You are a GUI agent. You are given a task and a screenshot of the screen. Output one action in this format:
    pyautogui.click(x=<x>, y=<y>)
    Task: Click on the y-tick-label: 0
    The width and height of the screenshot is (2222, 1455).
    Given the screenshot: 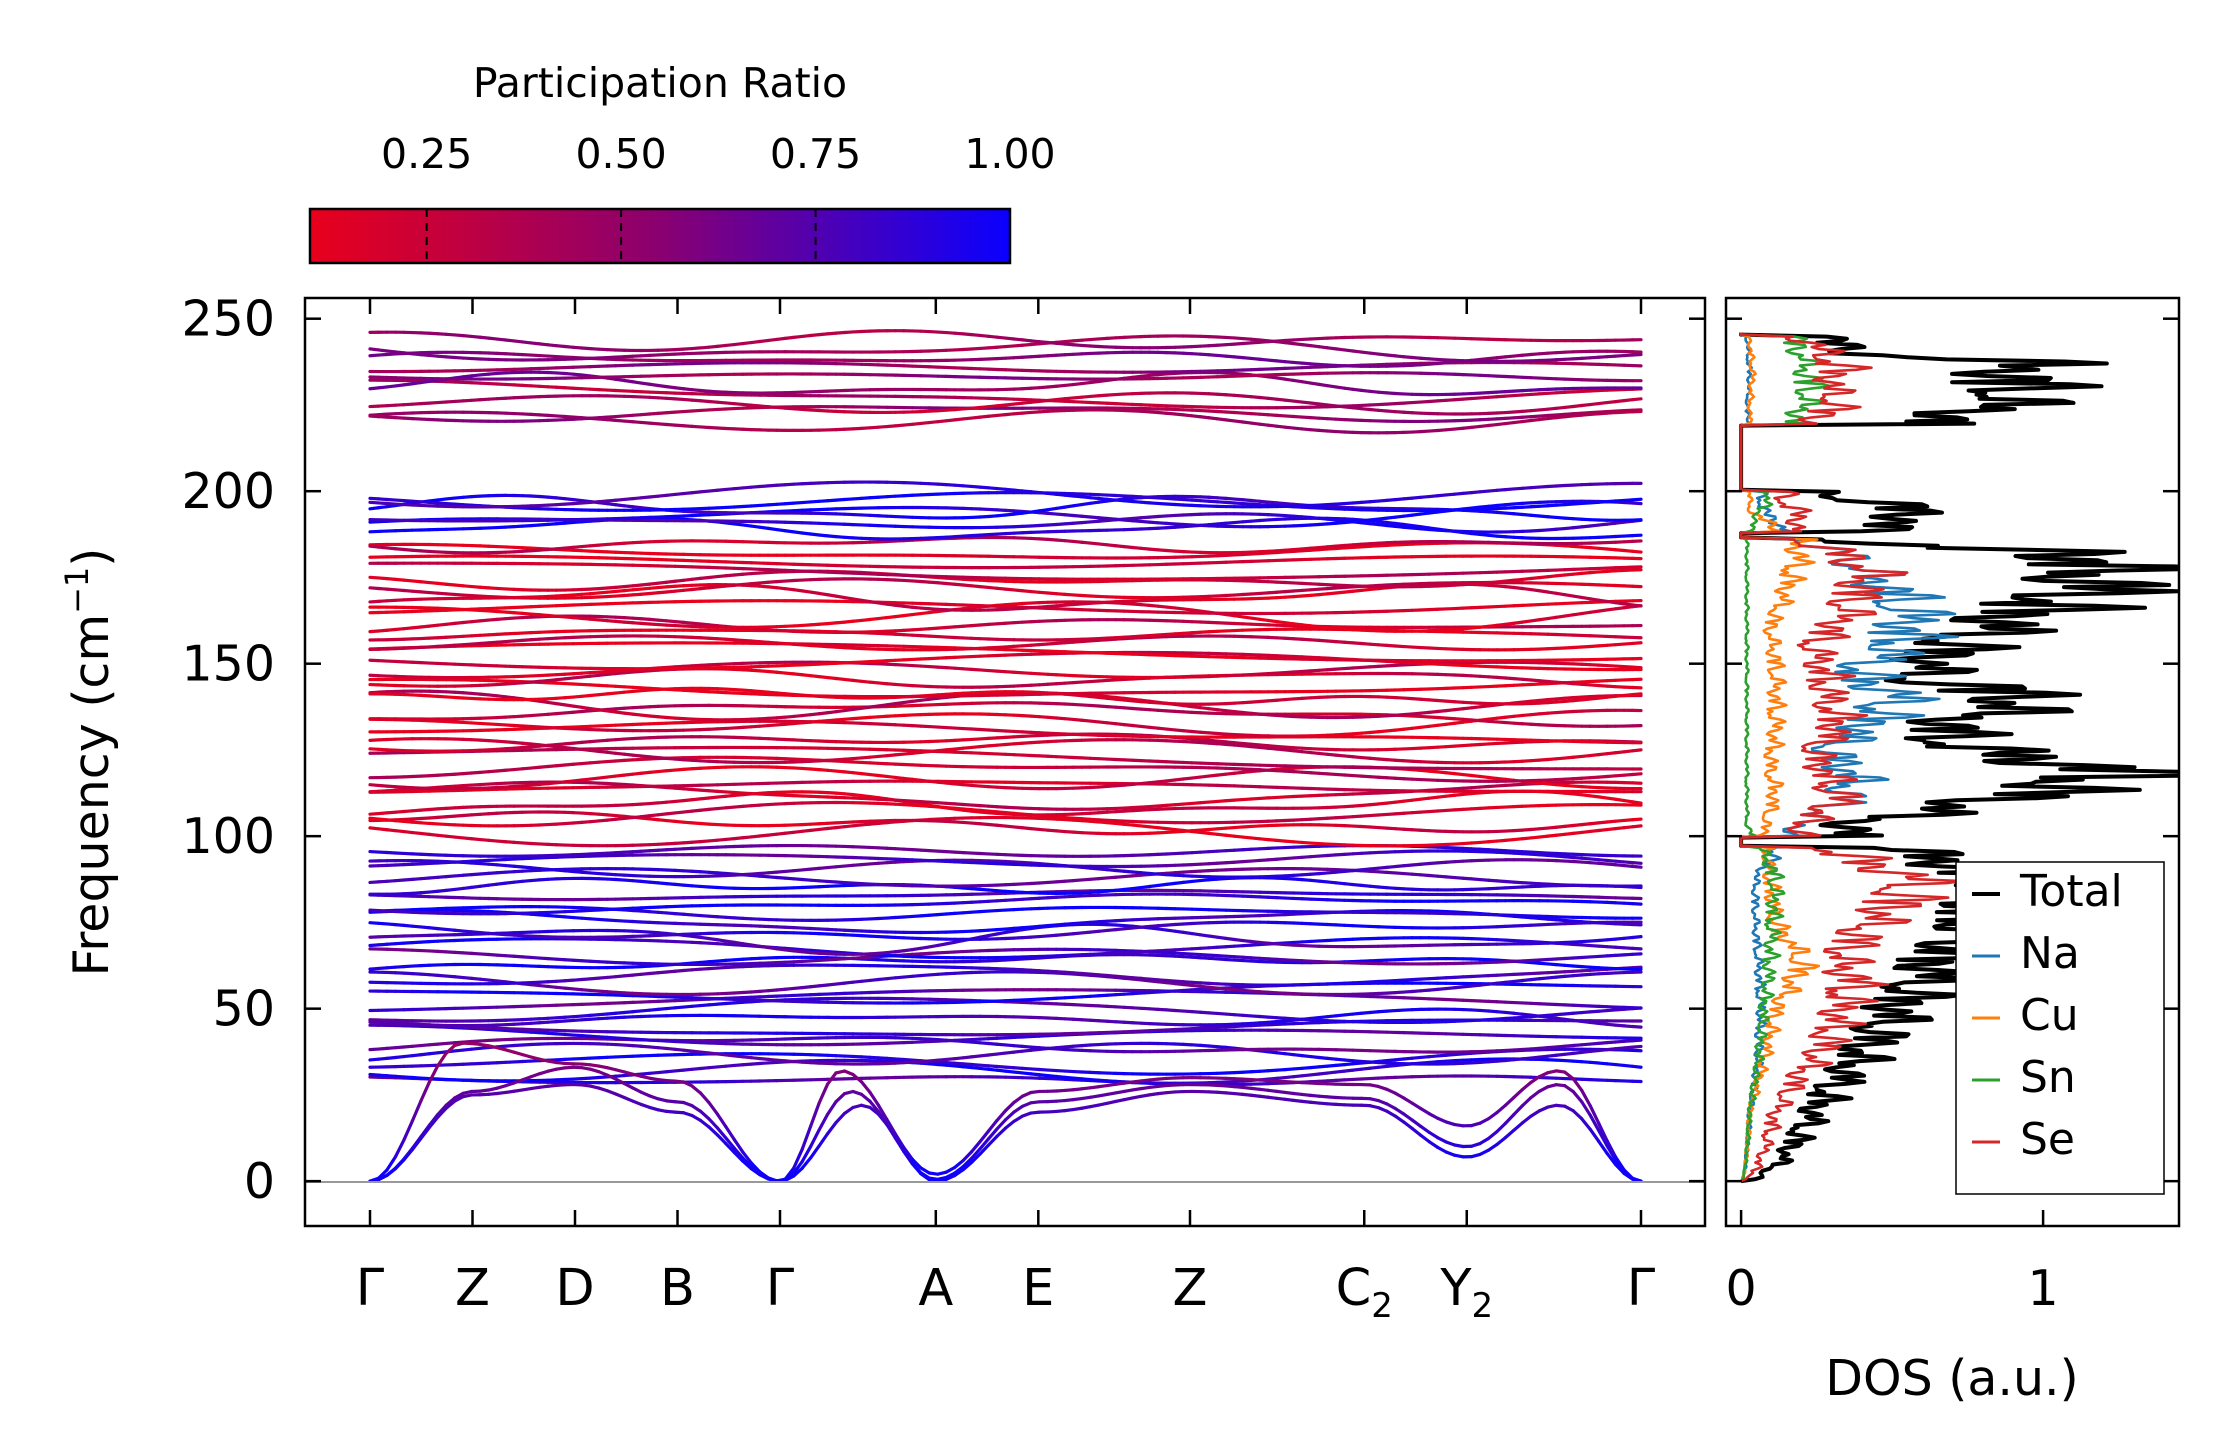 What is the action you would take?
    pyautogui.click(x=259, y=1181)
    